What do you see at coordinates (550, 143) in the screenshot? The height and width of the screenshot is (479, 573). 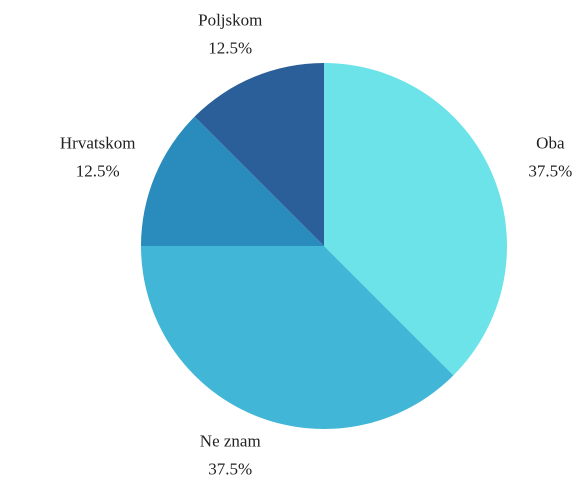 I see `slice-label: Oba` at bounding box center [550, 143].